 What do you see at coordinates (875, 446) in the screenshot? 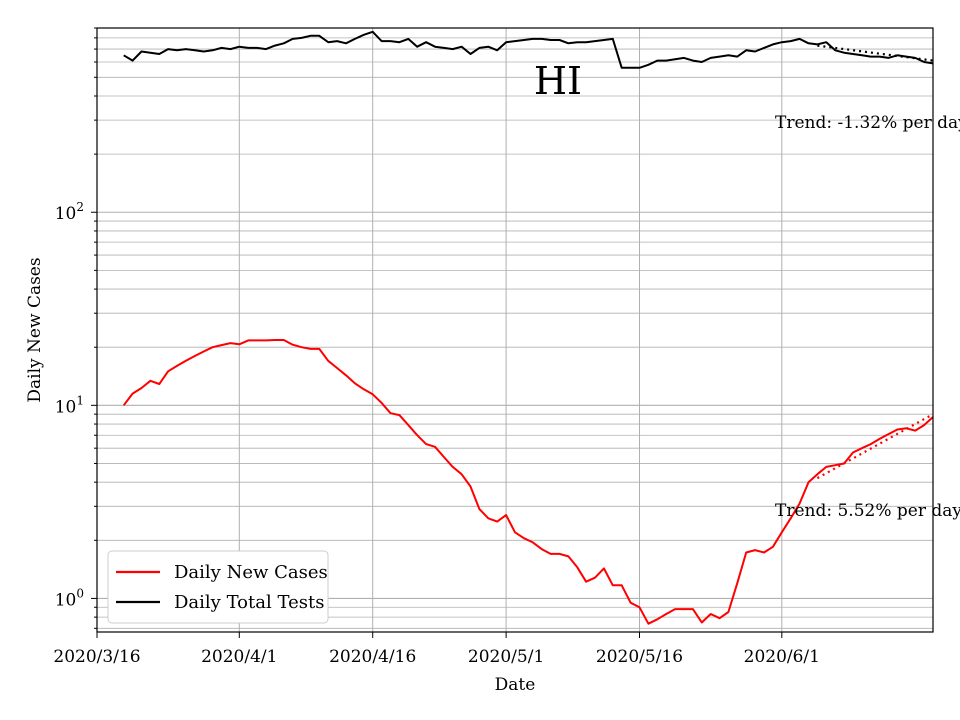
I see `daily-new-cases-trend-line` at bounding box center [875, 446].